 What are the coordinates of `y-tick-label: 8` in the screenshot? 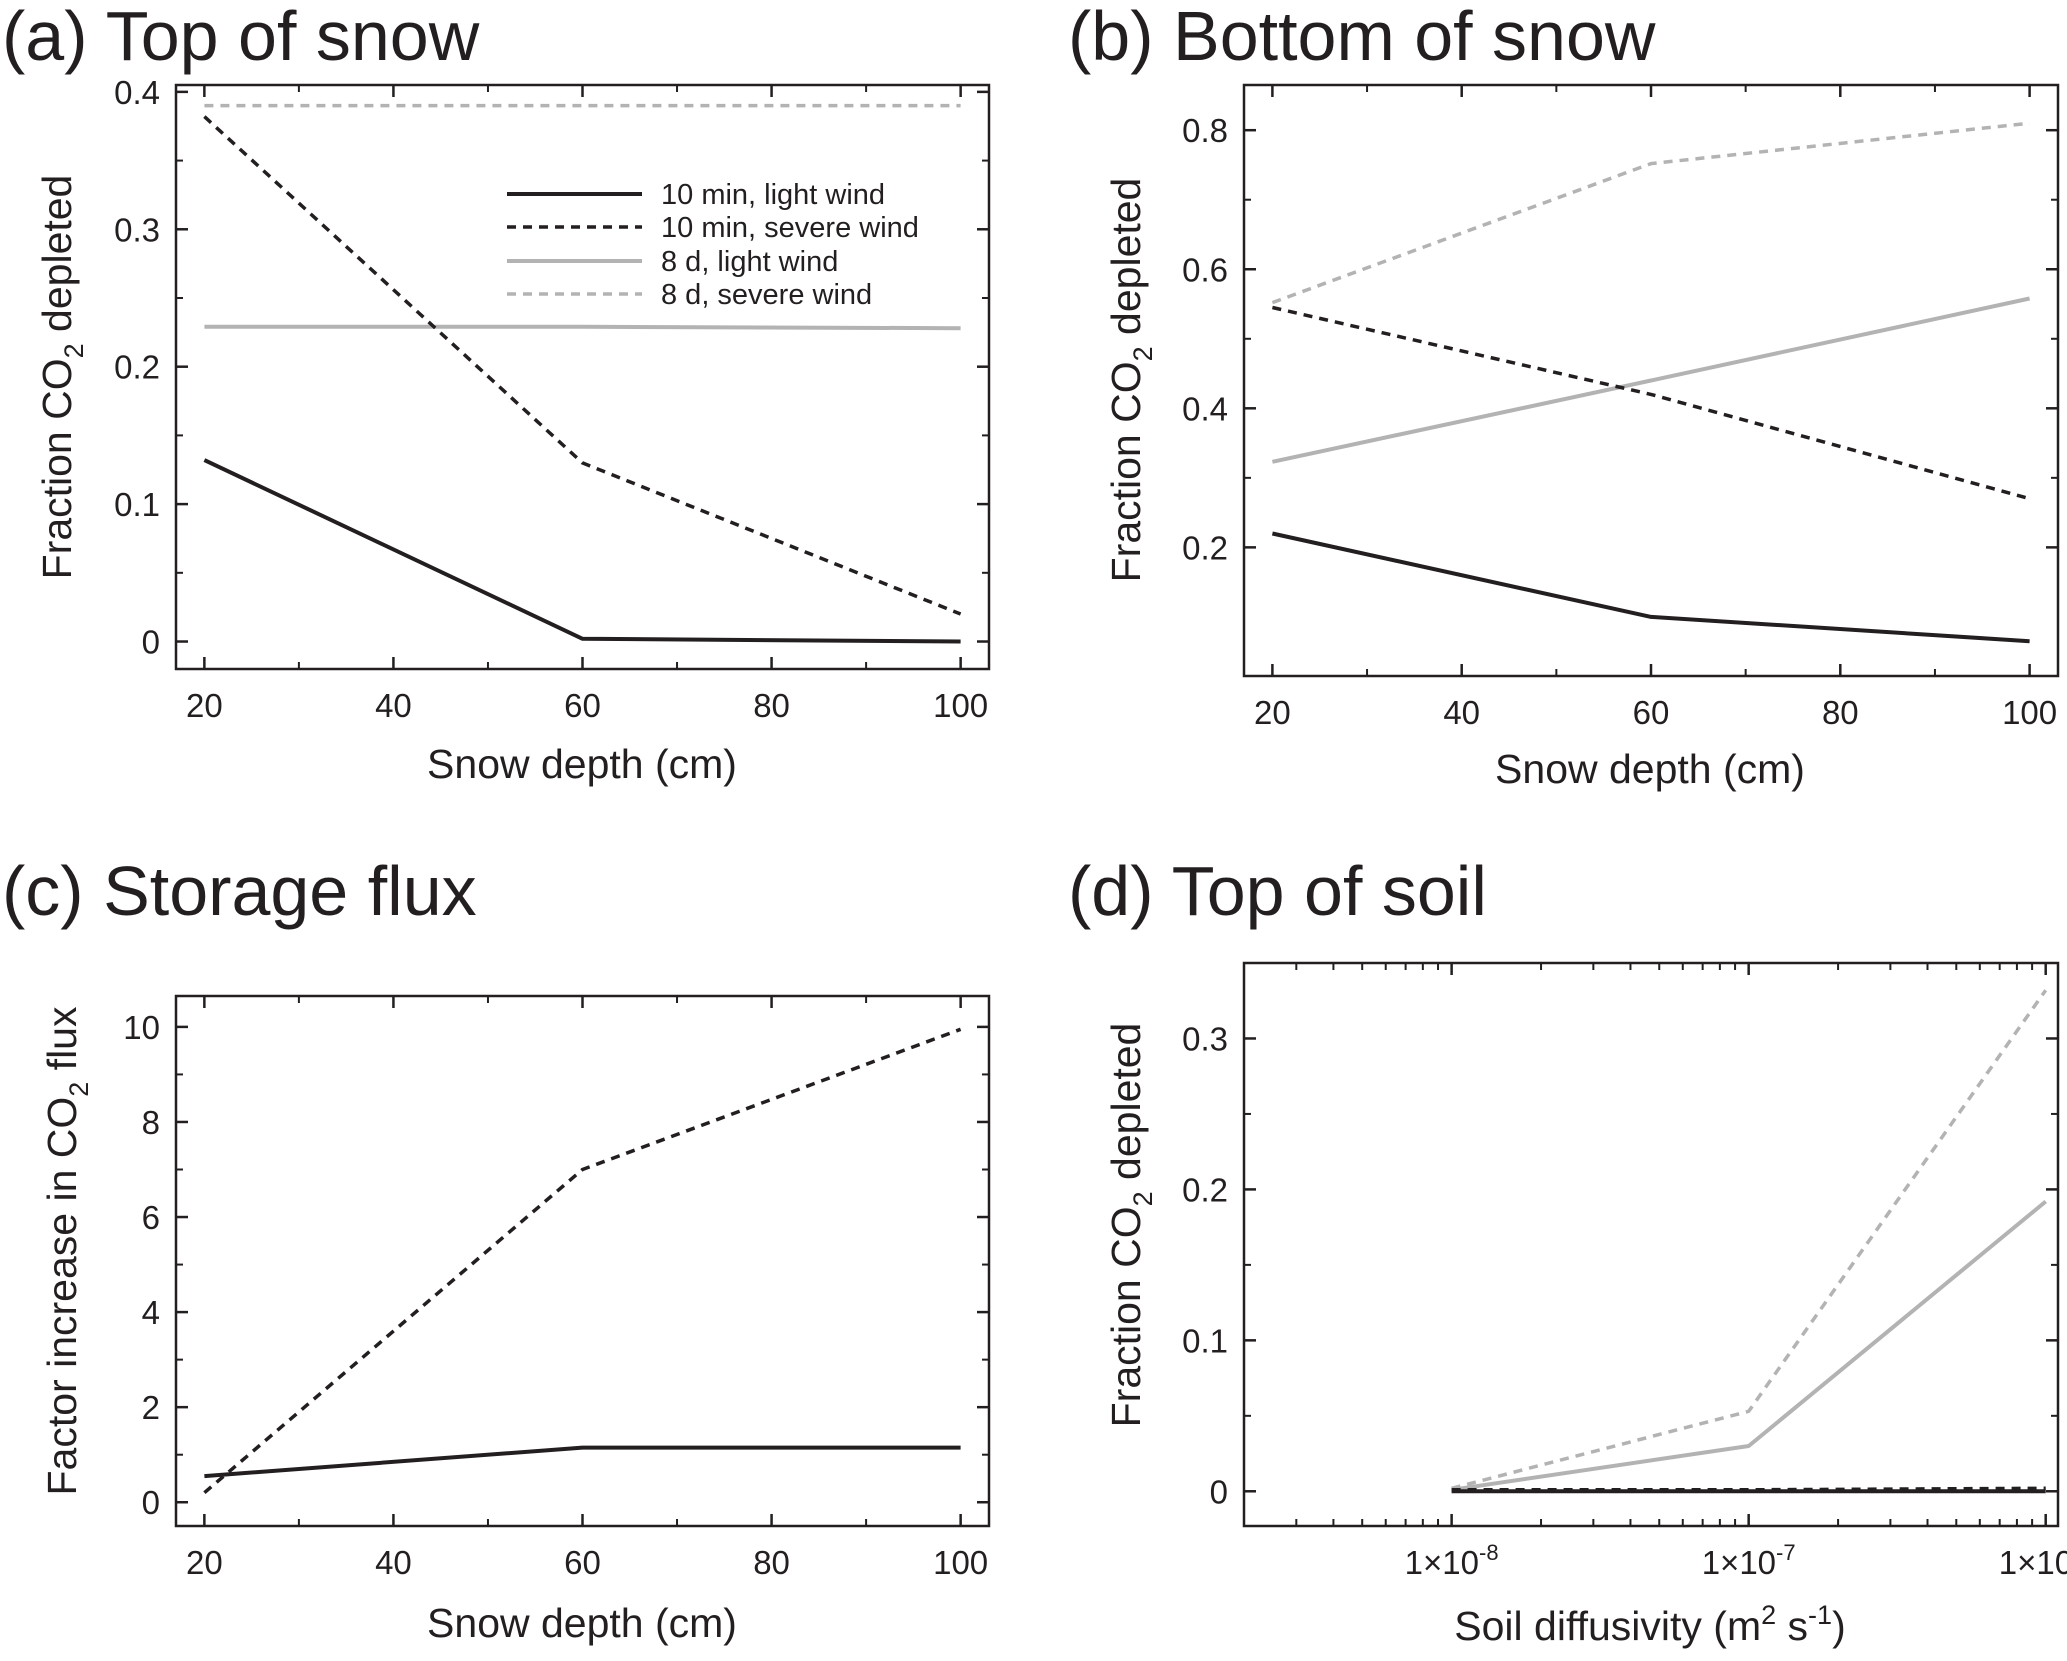 It's located at (151, 1122).